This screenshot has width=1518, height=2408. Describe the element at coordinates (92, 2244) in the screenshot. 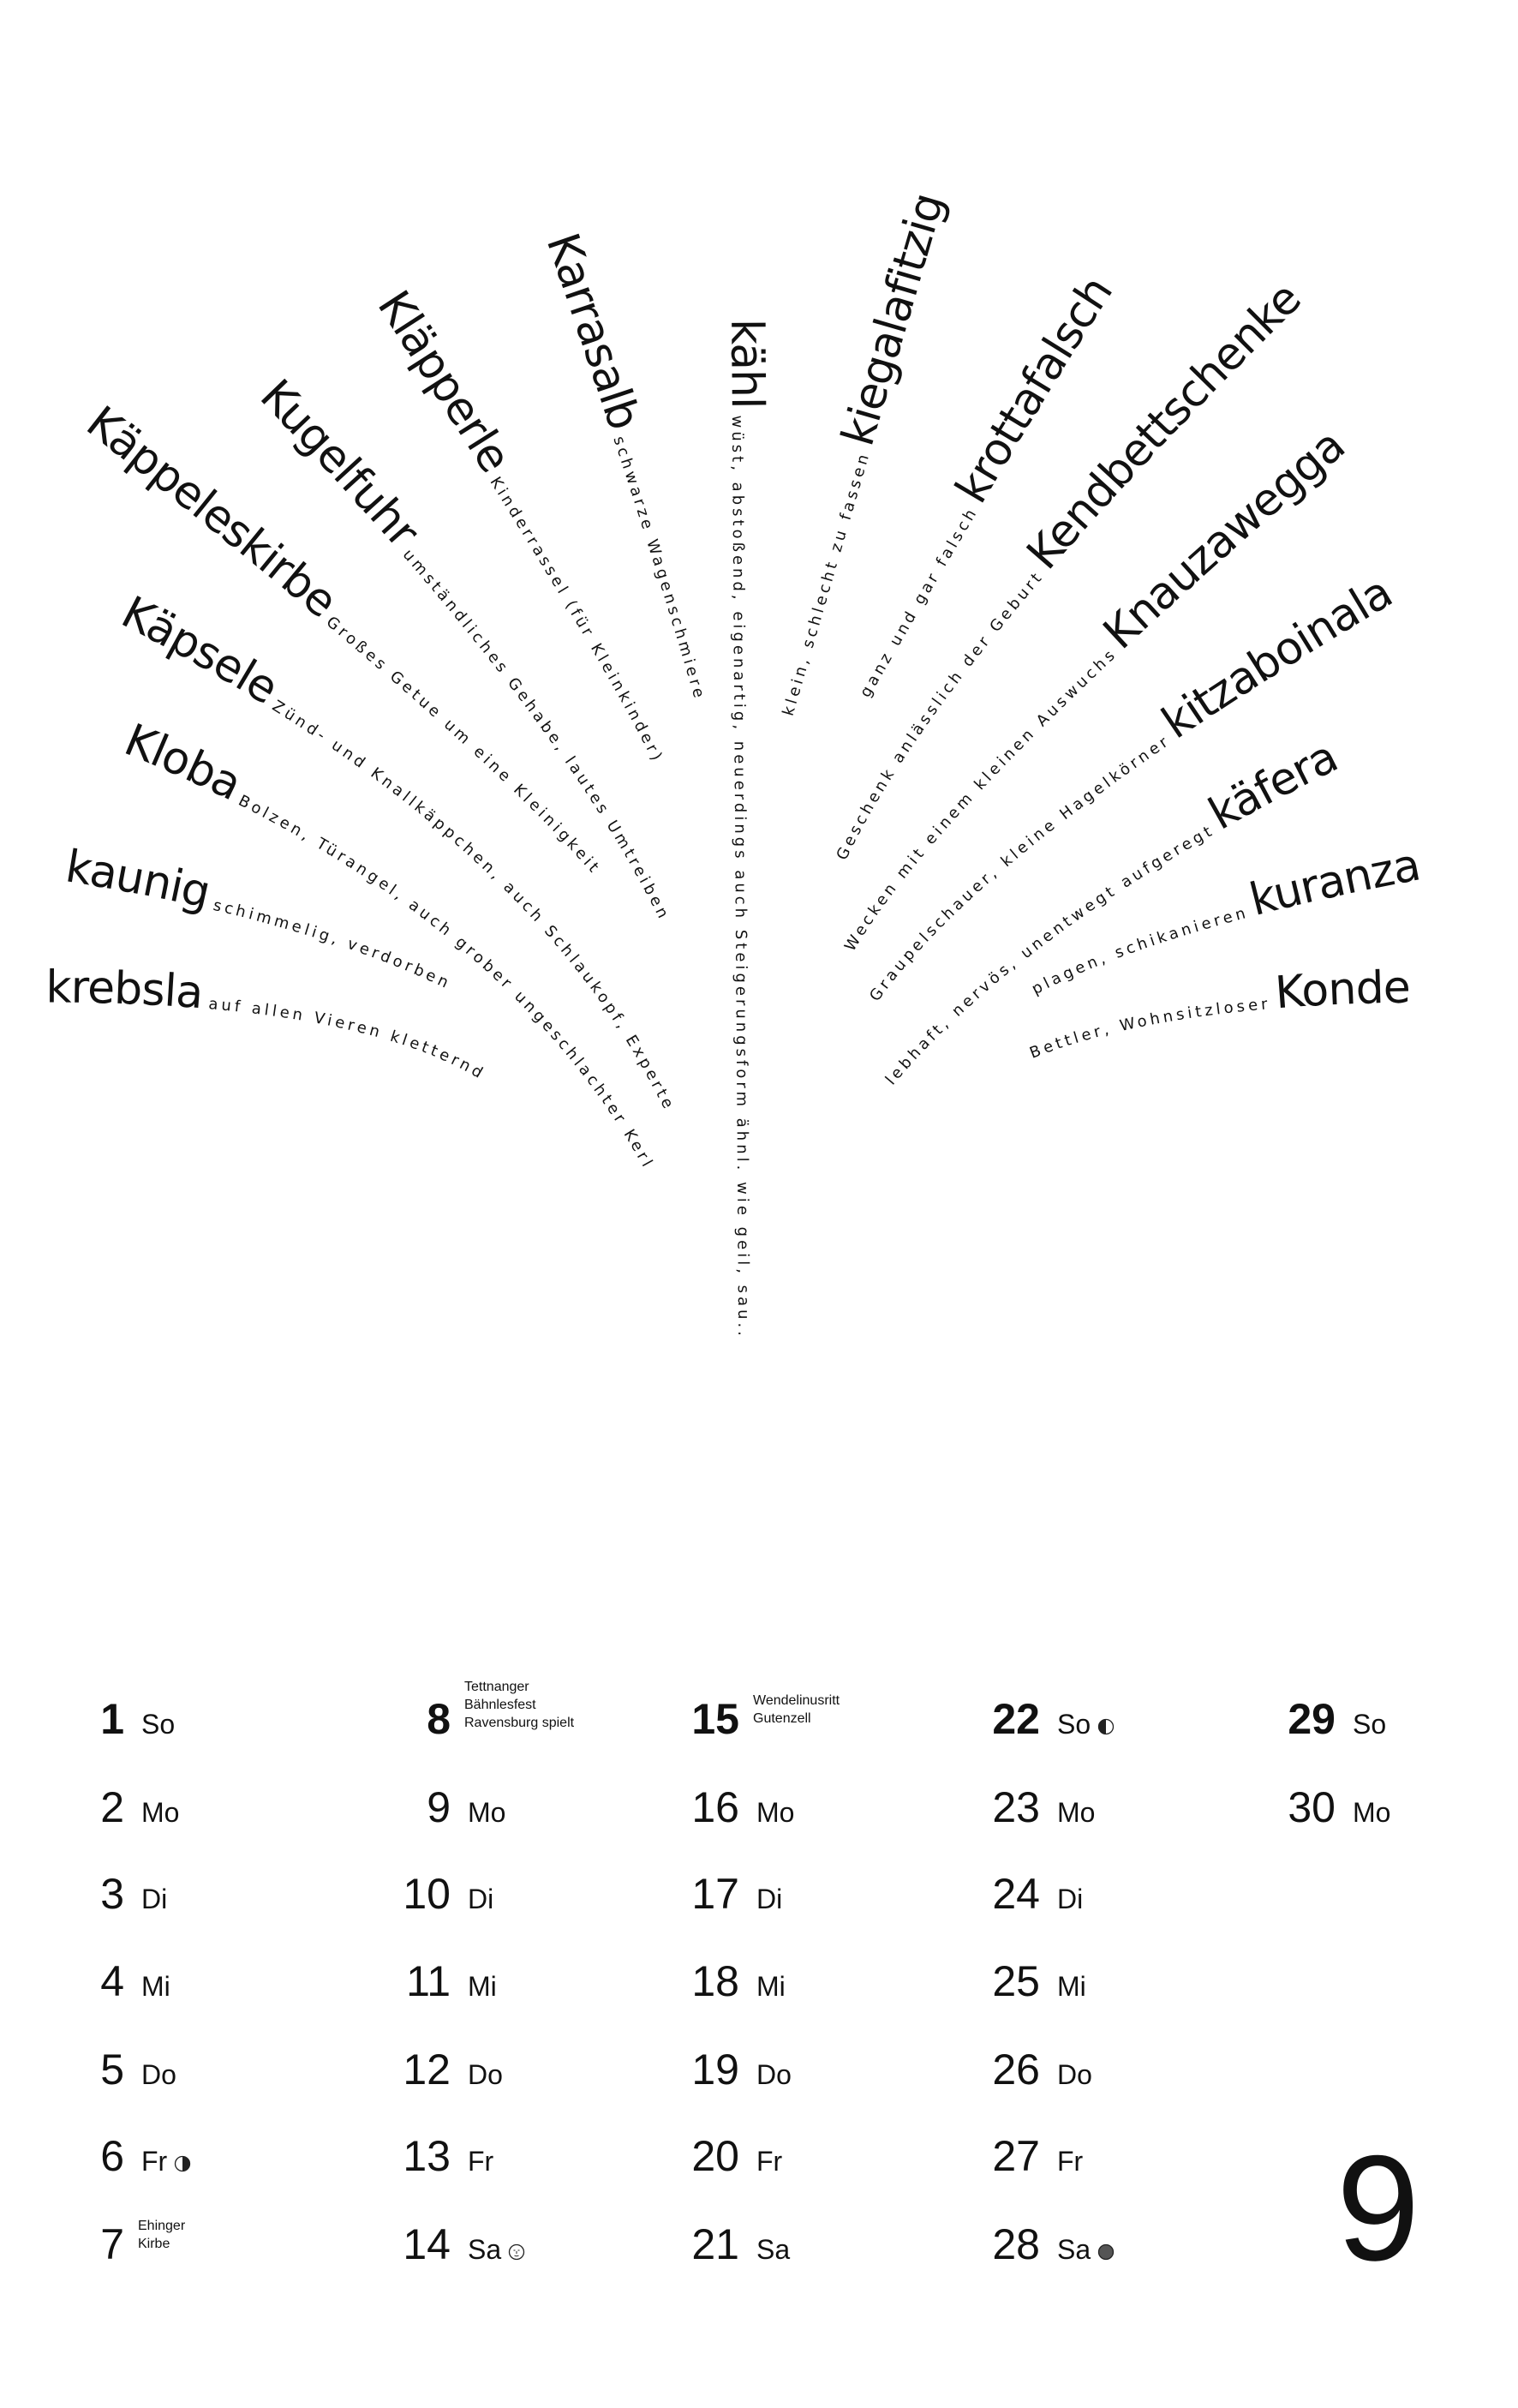

I see `calendar-day: 7 Ehinger Kirbe` at that location.